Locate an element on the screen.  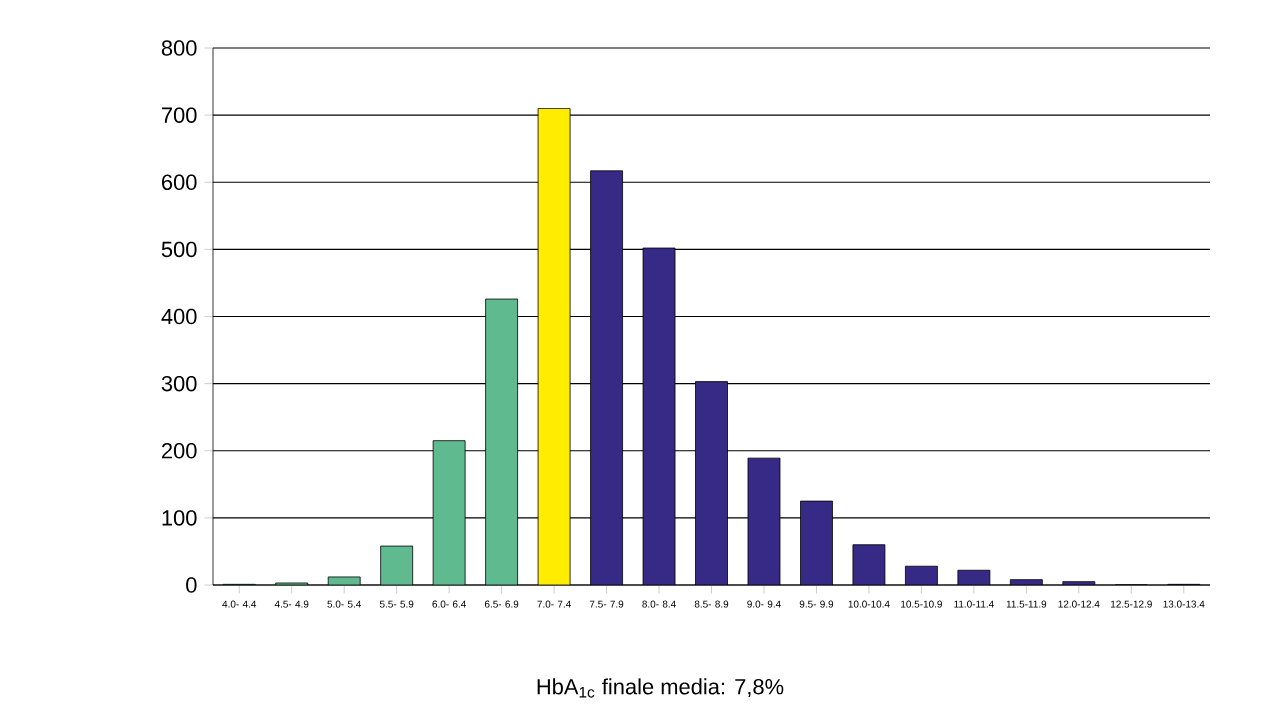
x-tick-label: 11.0-11.4 is located at coordinates (974, 604).